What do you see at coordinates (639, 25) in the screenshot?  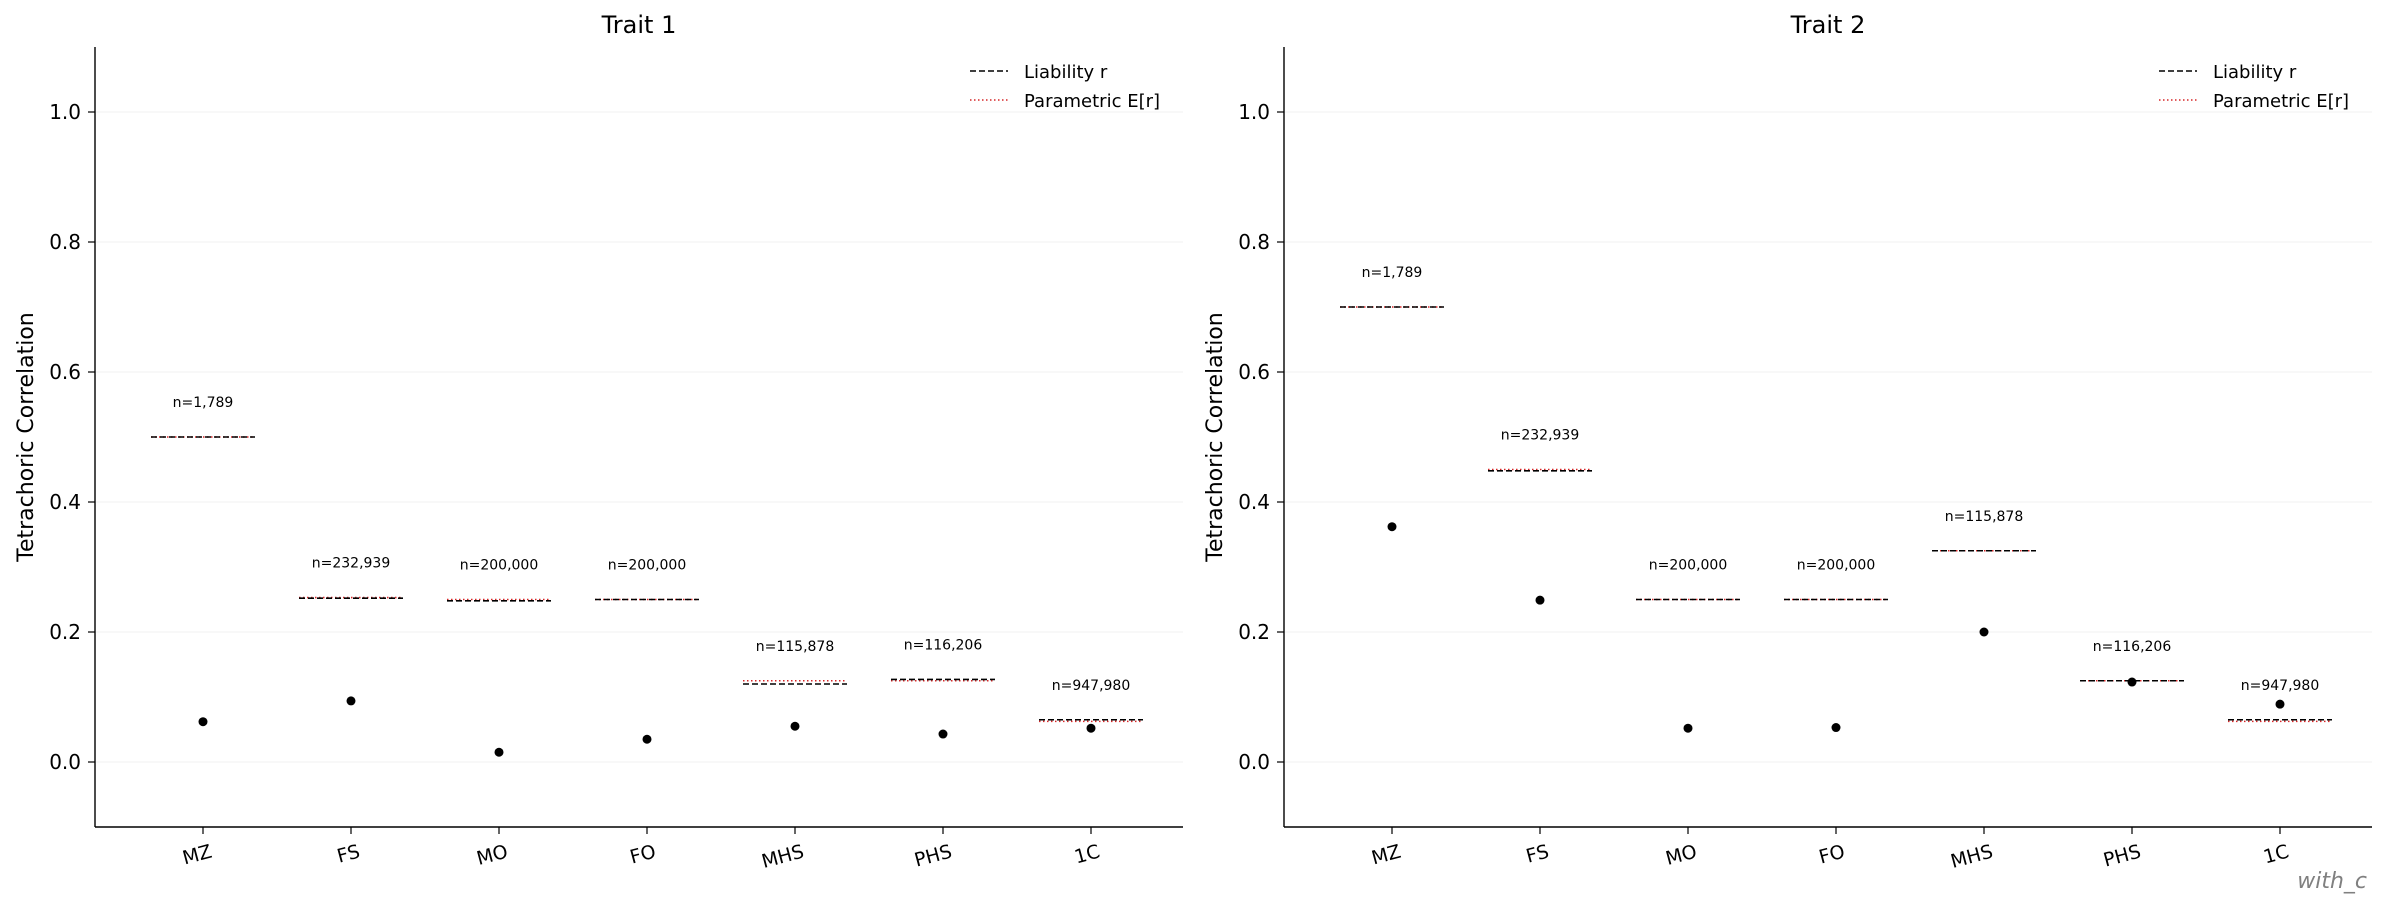 I see `chart-title: Trait 1` at bounding box center [639, 25].